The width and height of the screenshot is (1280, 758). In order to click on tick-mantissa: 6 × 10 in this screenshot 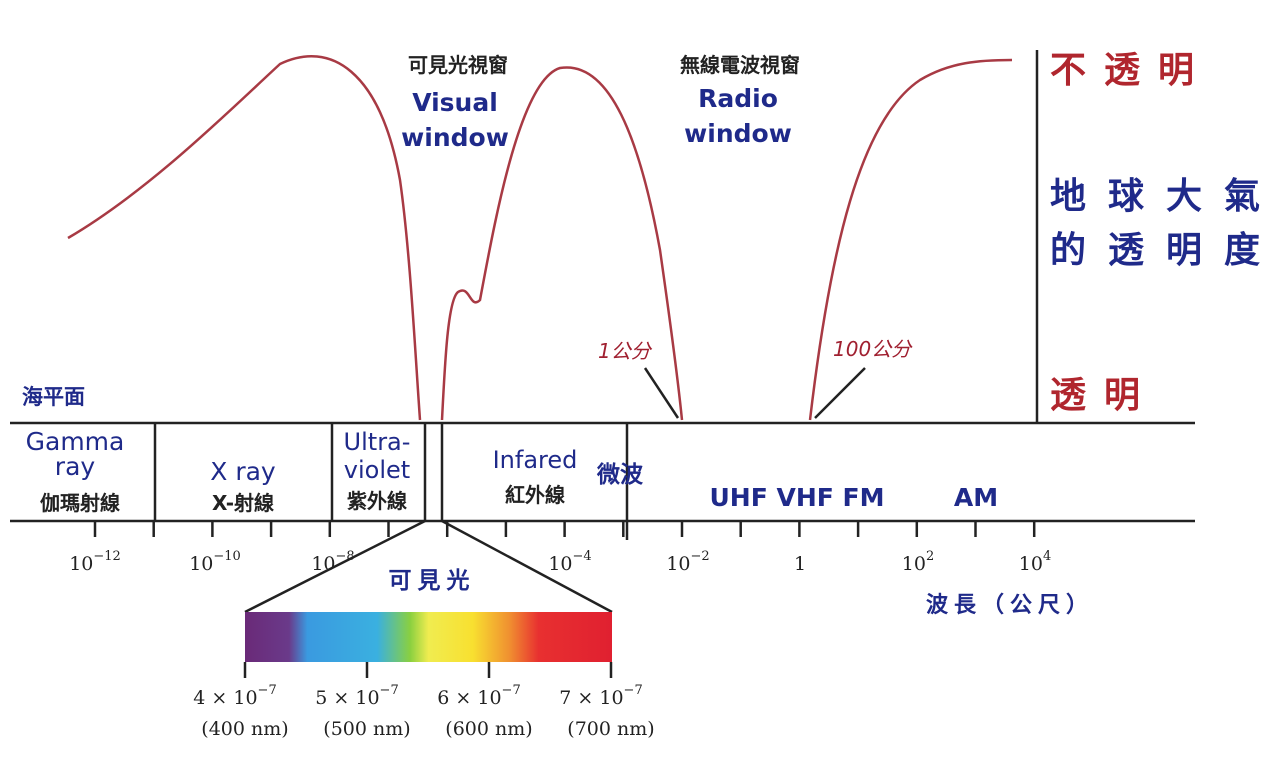, I will do `click(469, 698)`.